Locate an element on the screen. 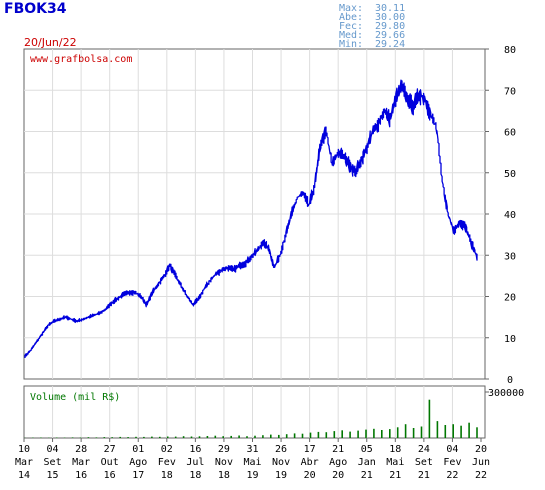 The width and height of the screenshot is (545, 490). xtick-label: 10 is located at coordinates (24, 449).